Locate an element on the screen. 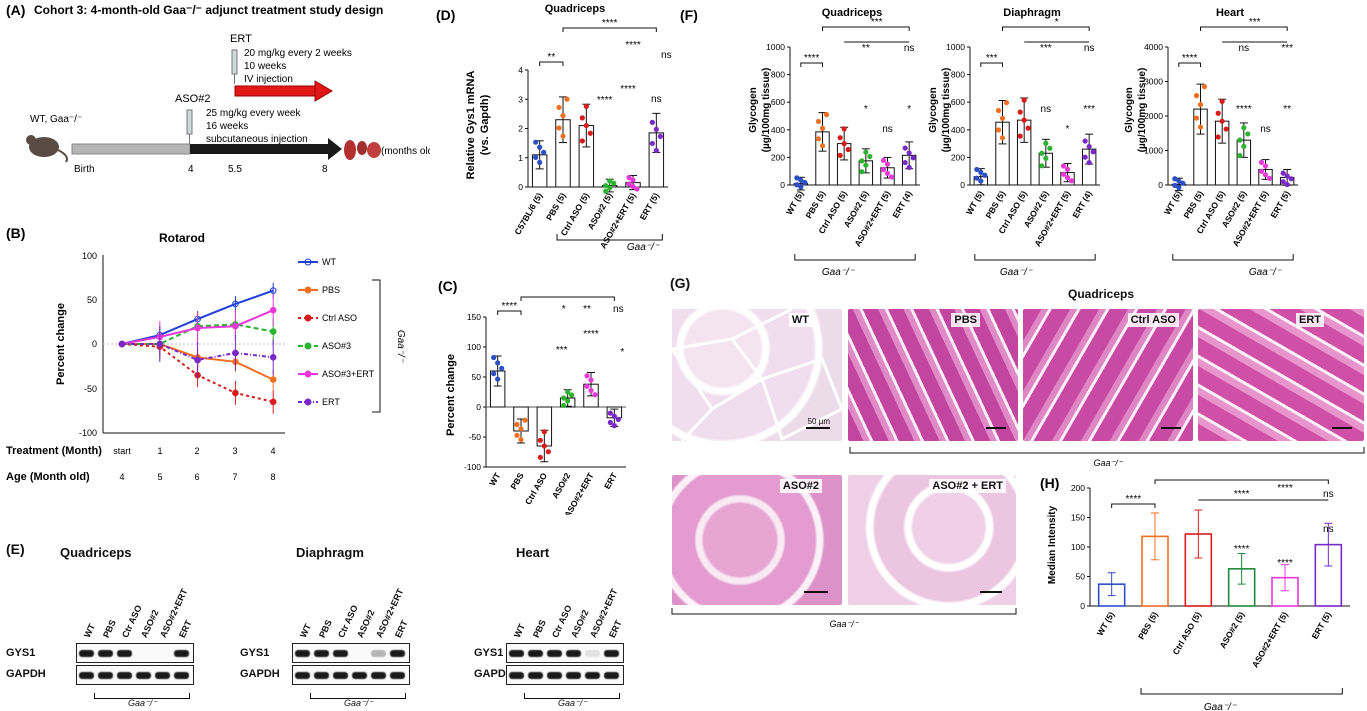 The image size is (1367, 711). histology-image-ert: ERT is located at coordinates (1281, 375).